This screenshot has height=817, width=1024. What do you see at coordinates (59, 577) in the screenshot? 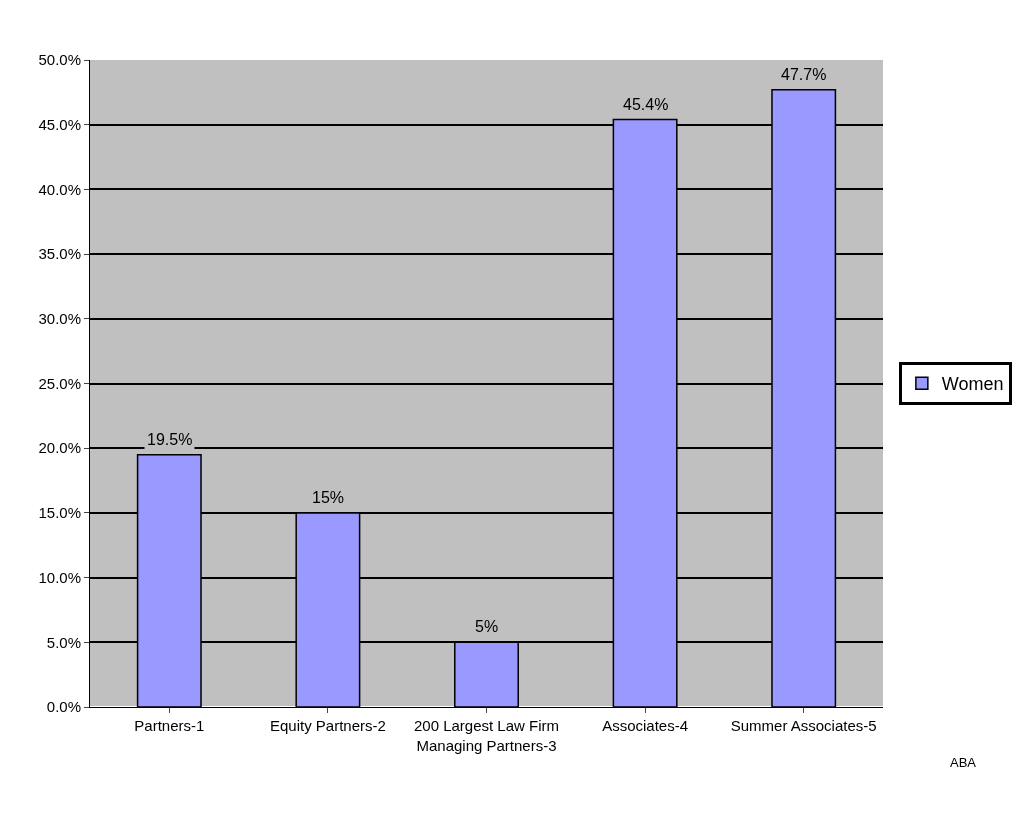
I see `y-tick-label: 10.0%` at bounding box center [59, 577].